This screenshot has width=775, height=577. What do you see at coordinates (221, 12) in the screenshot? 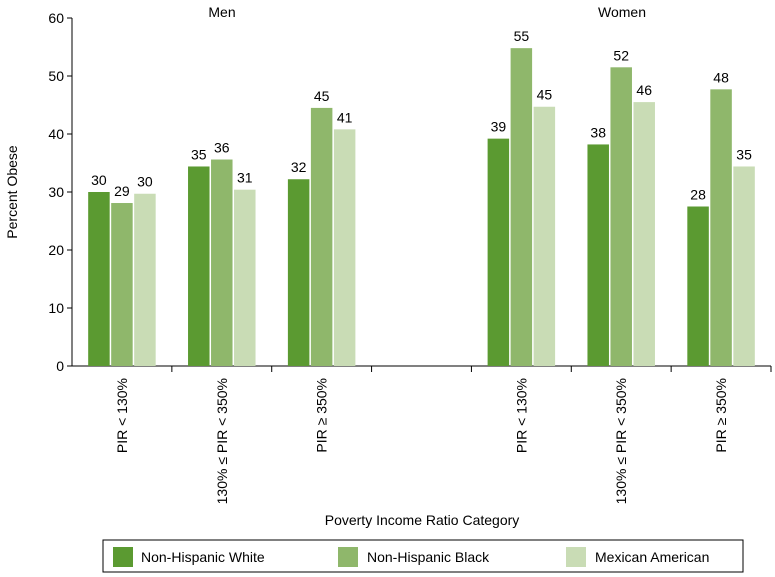
I see `group-label-men: Men` at bounding box center [221, 12].